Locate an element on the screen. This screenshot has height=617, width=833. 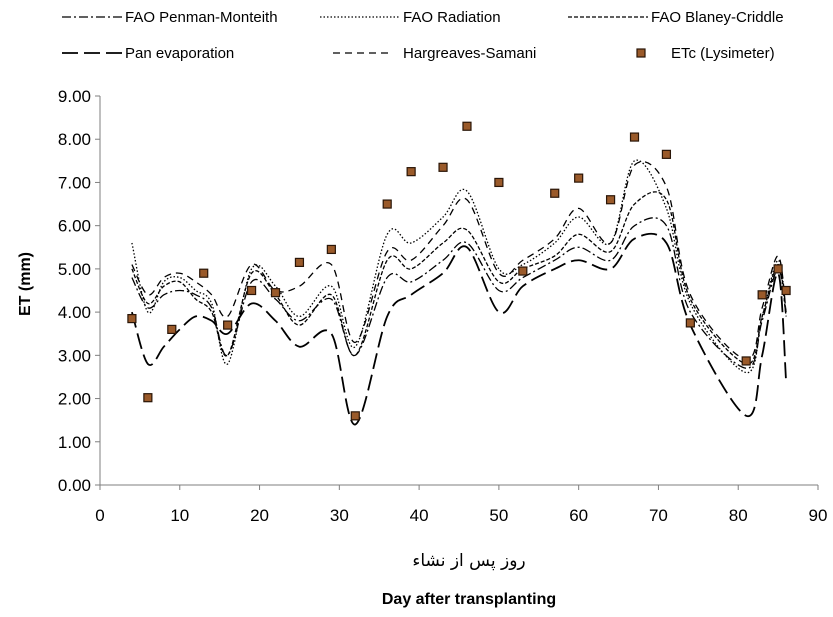
x-tick-label: 0 is located at coordinates (99, 515).